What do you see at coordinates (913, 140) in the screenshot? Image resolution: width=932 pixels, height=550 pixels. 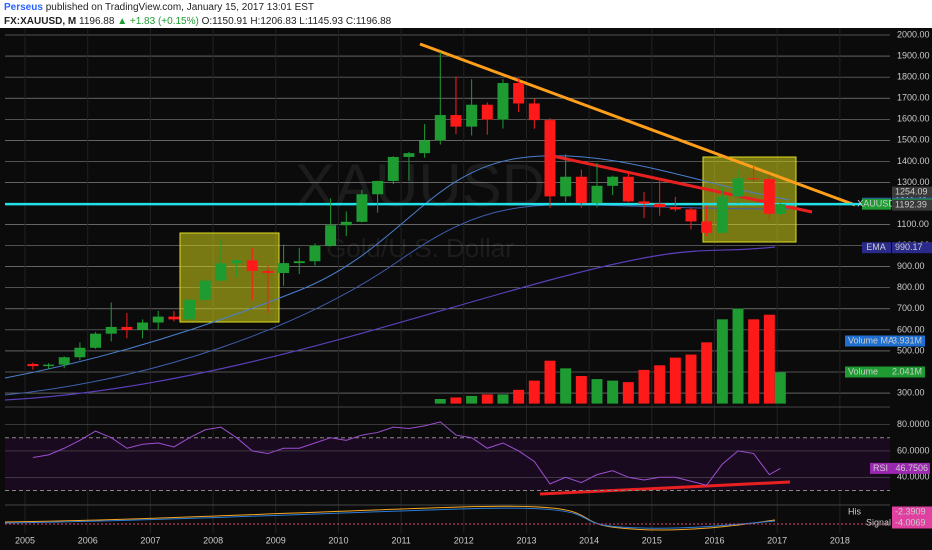 I see `y-tick-label: 1500.00` at bounding box center [913, 140].